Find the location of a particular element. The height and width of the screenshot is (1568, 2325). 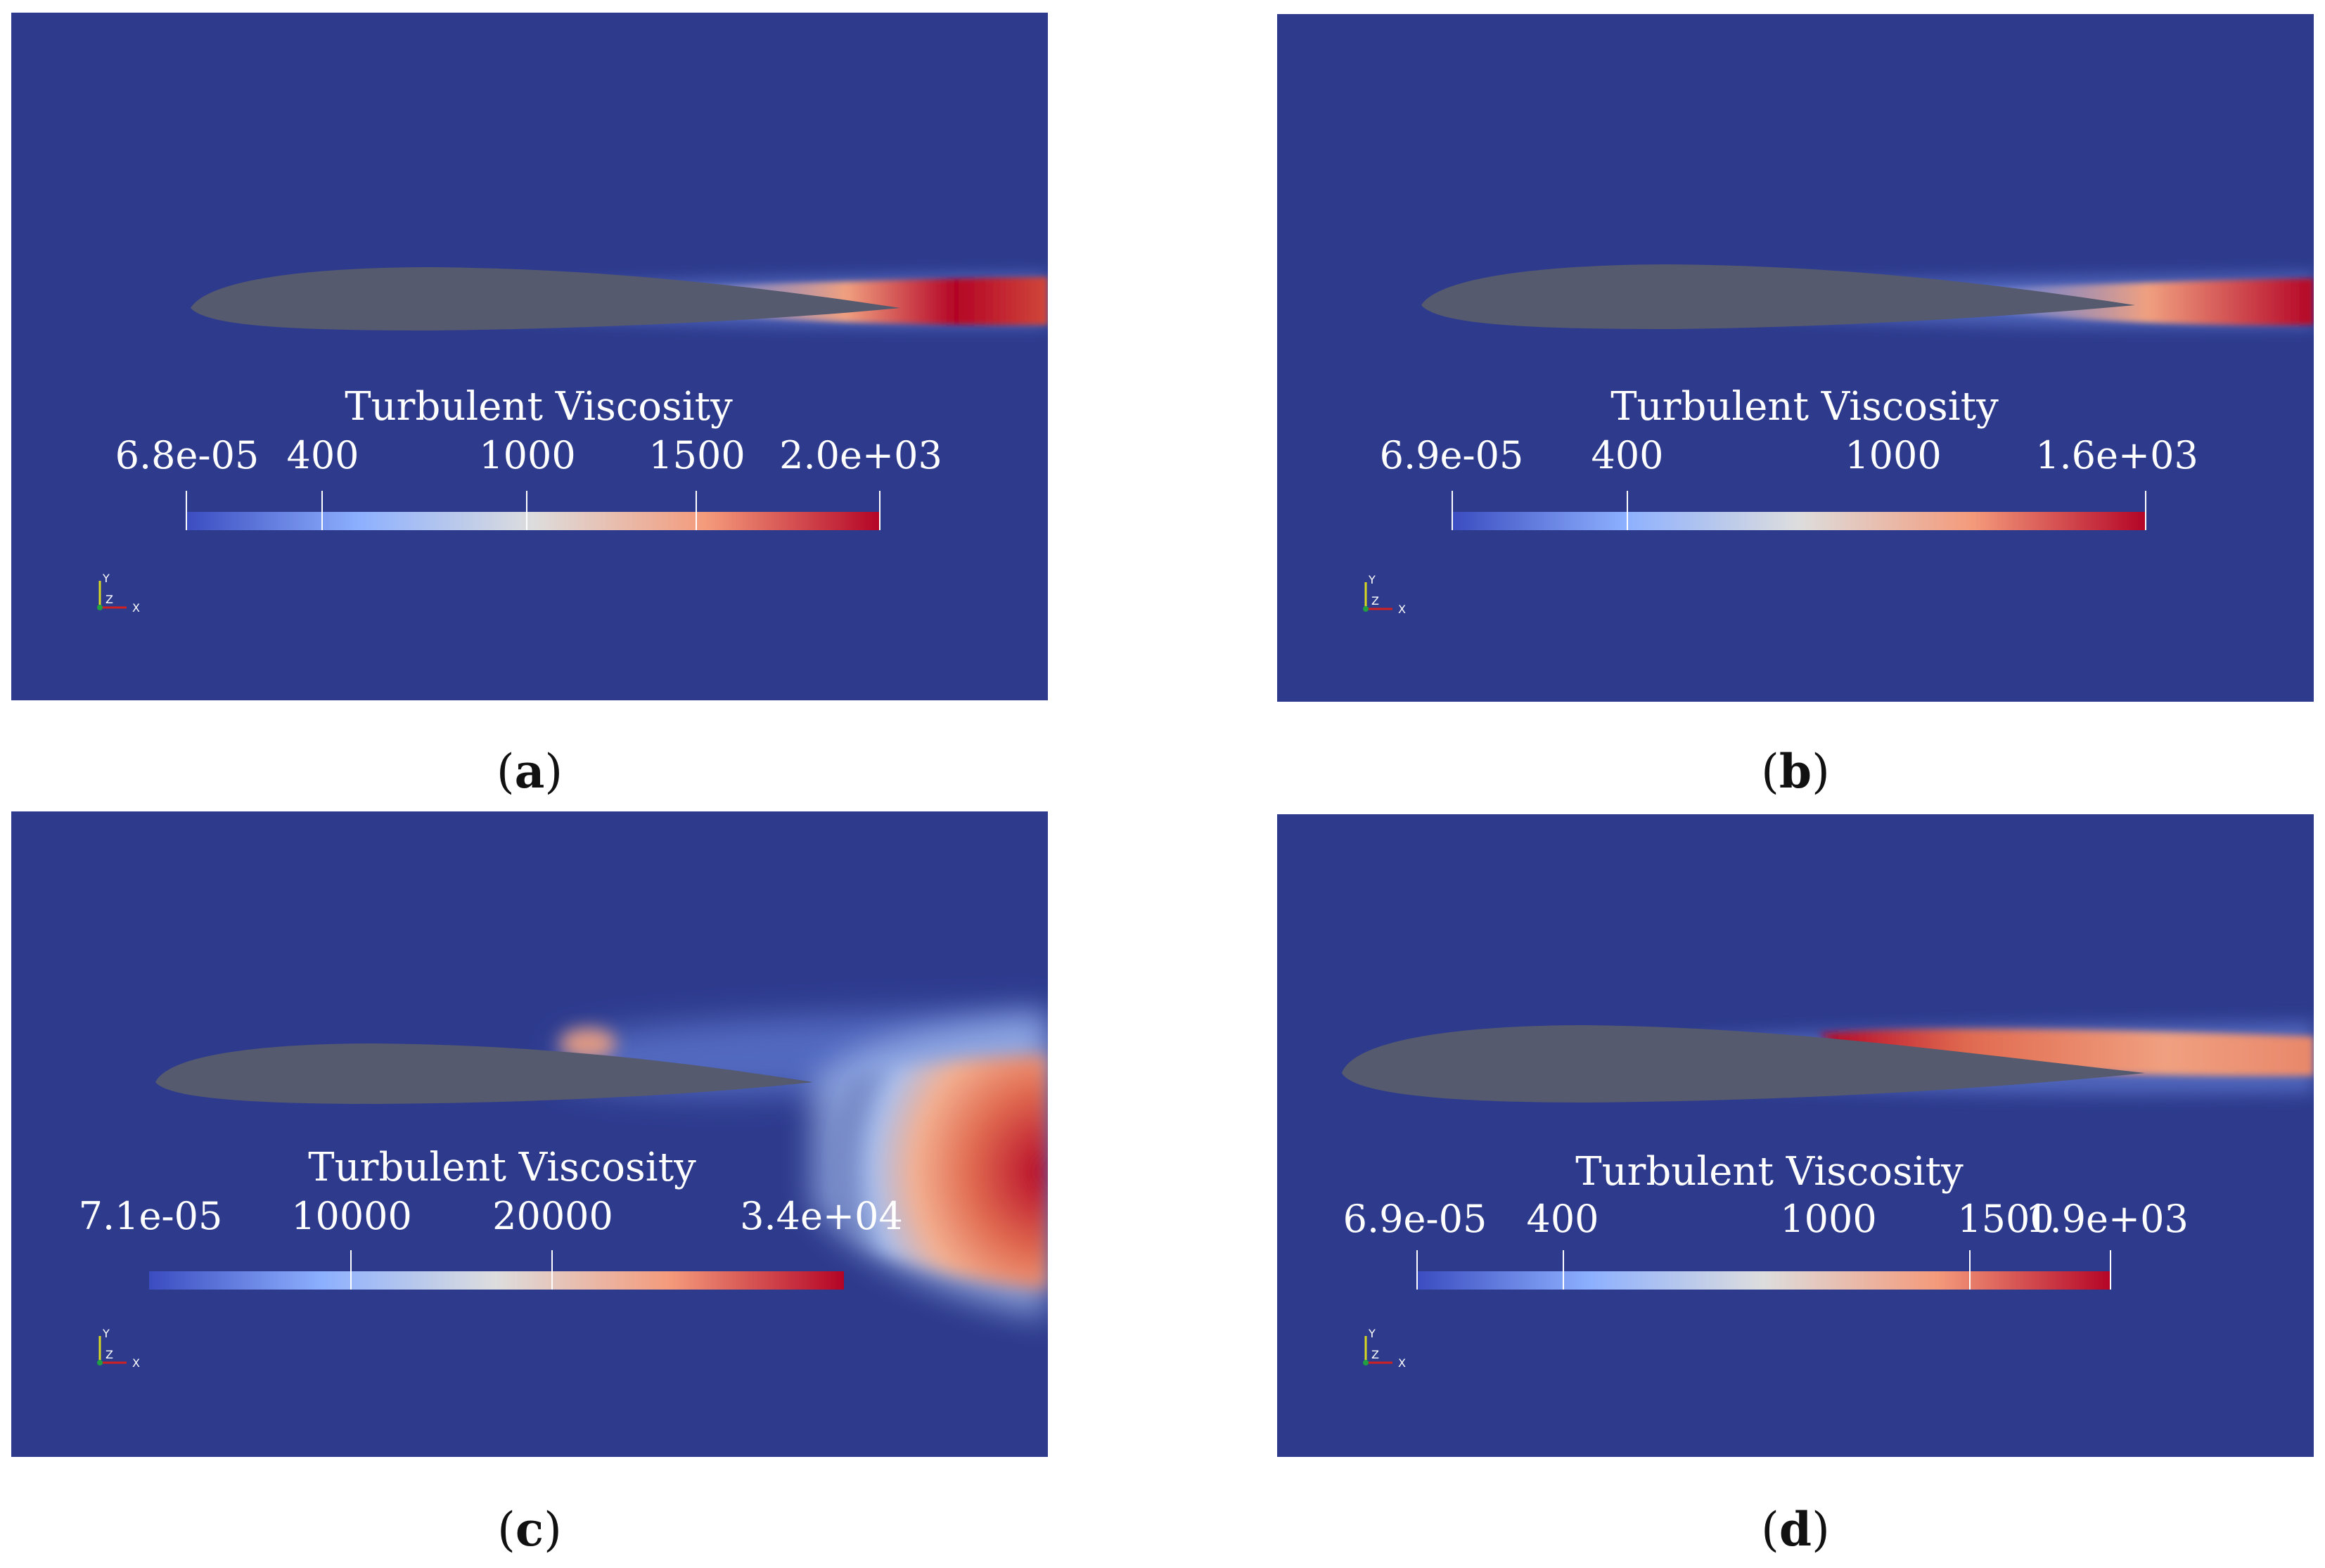

colorbar-label-a-0: 6.8e-05 is located at coordinates (187, 455).